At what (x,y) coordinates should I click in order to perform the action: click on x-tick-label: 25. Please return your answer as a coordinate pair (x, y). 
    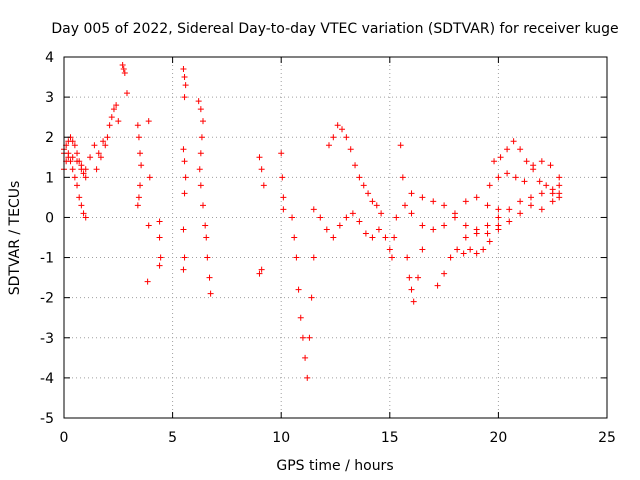
    Looking at the image, I should click on (607, 438).